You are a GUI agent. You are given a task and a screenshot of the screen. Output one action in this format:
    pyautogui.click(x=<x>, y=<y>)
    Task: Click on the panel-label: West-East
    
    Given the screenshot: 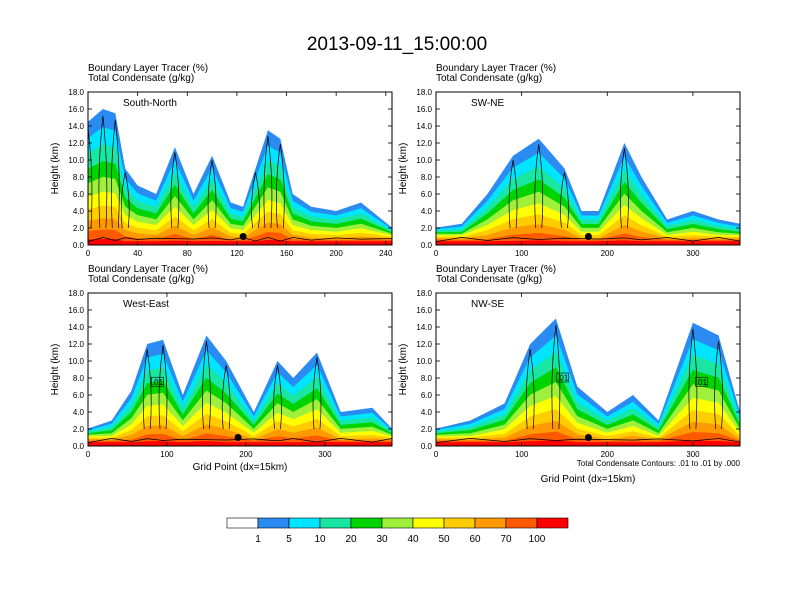 What is the action you would take?
    pyautogui.click(x=146, y=304)
    